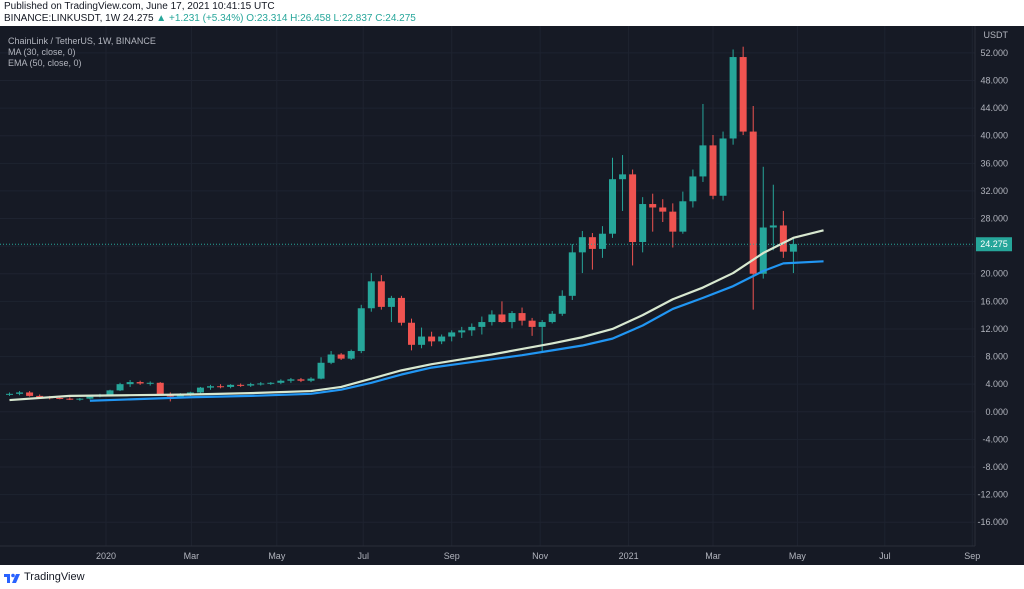 The width and height of the screenshot is (1024, 589). What do you see at coordinates (996, 384) in the screenshot?
I see `y-tick-label: 4.000` at bounding box center [996, 384].